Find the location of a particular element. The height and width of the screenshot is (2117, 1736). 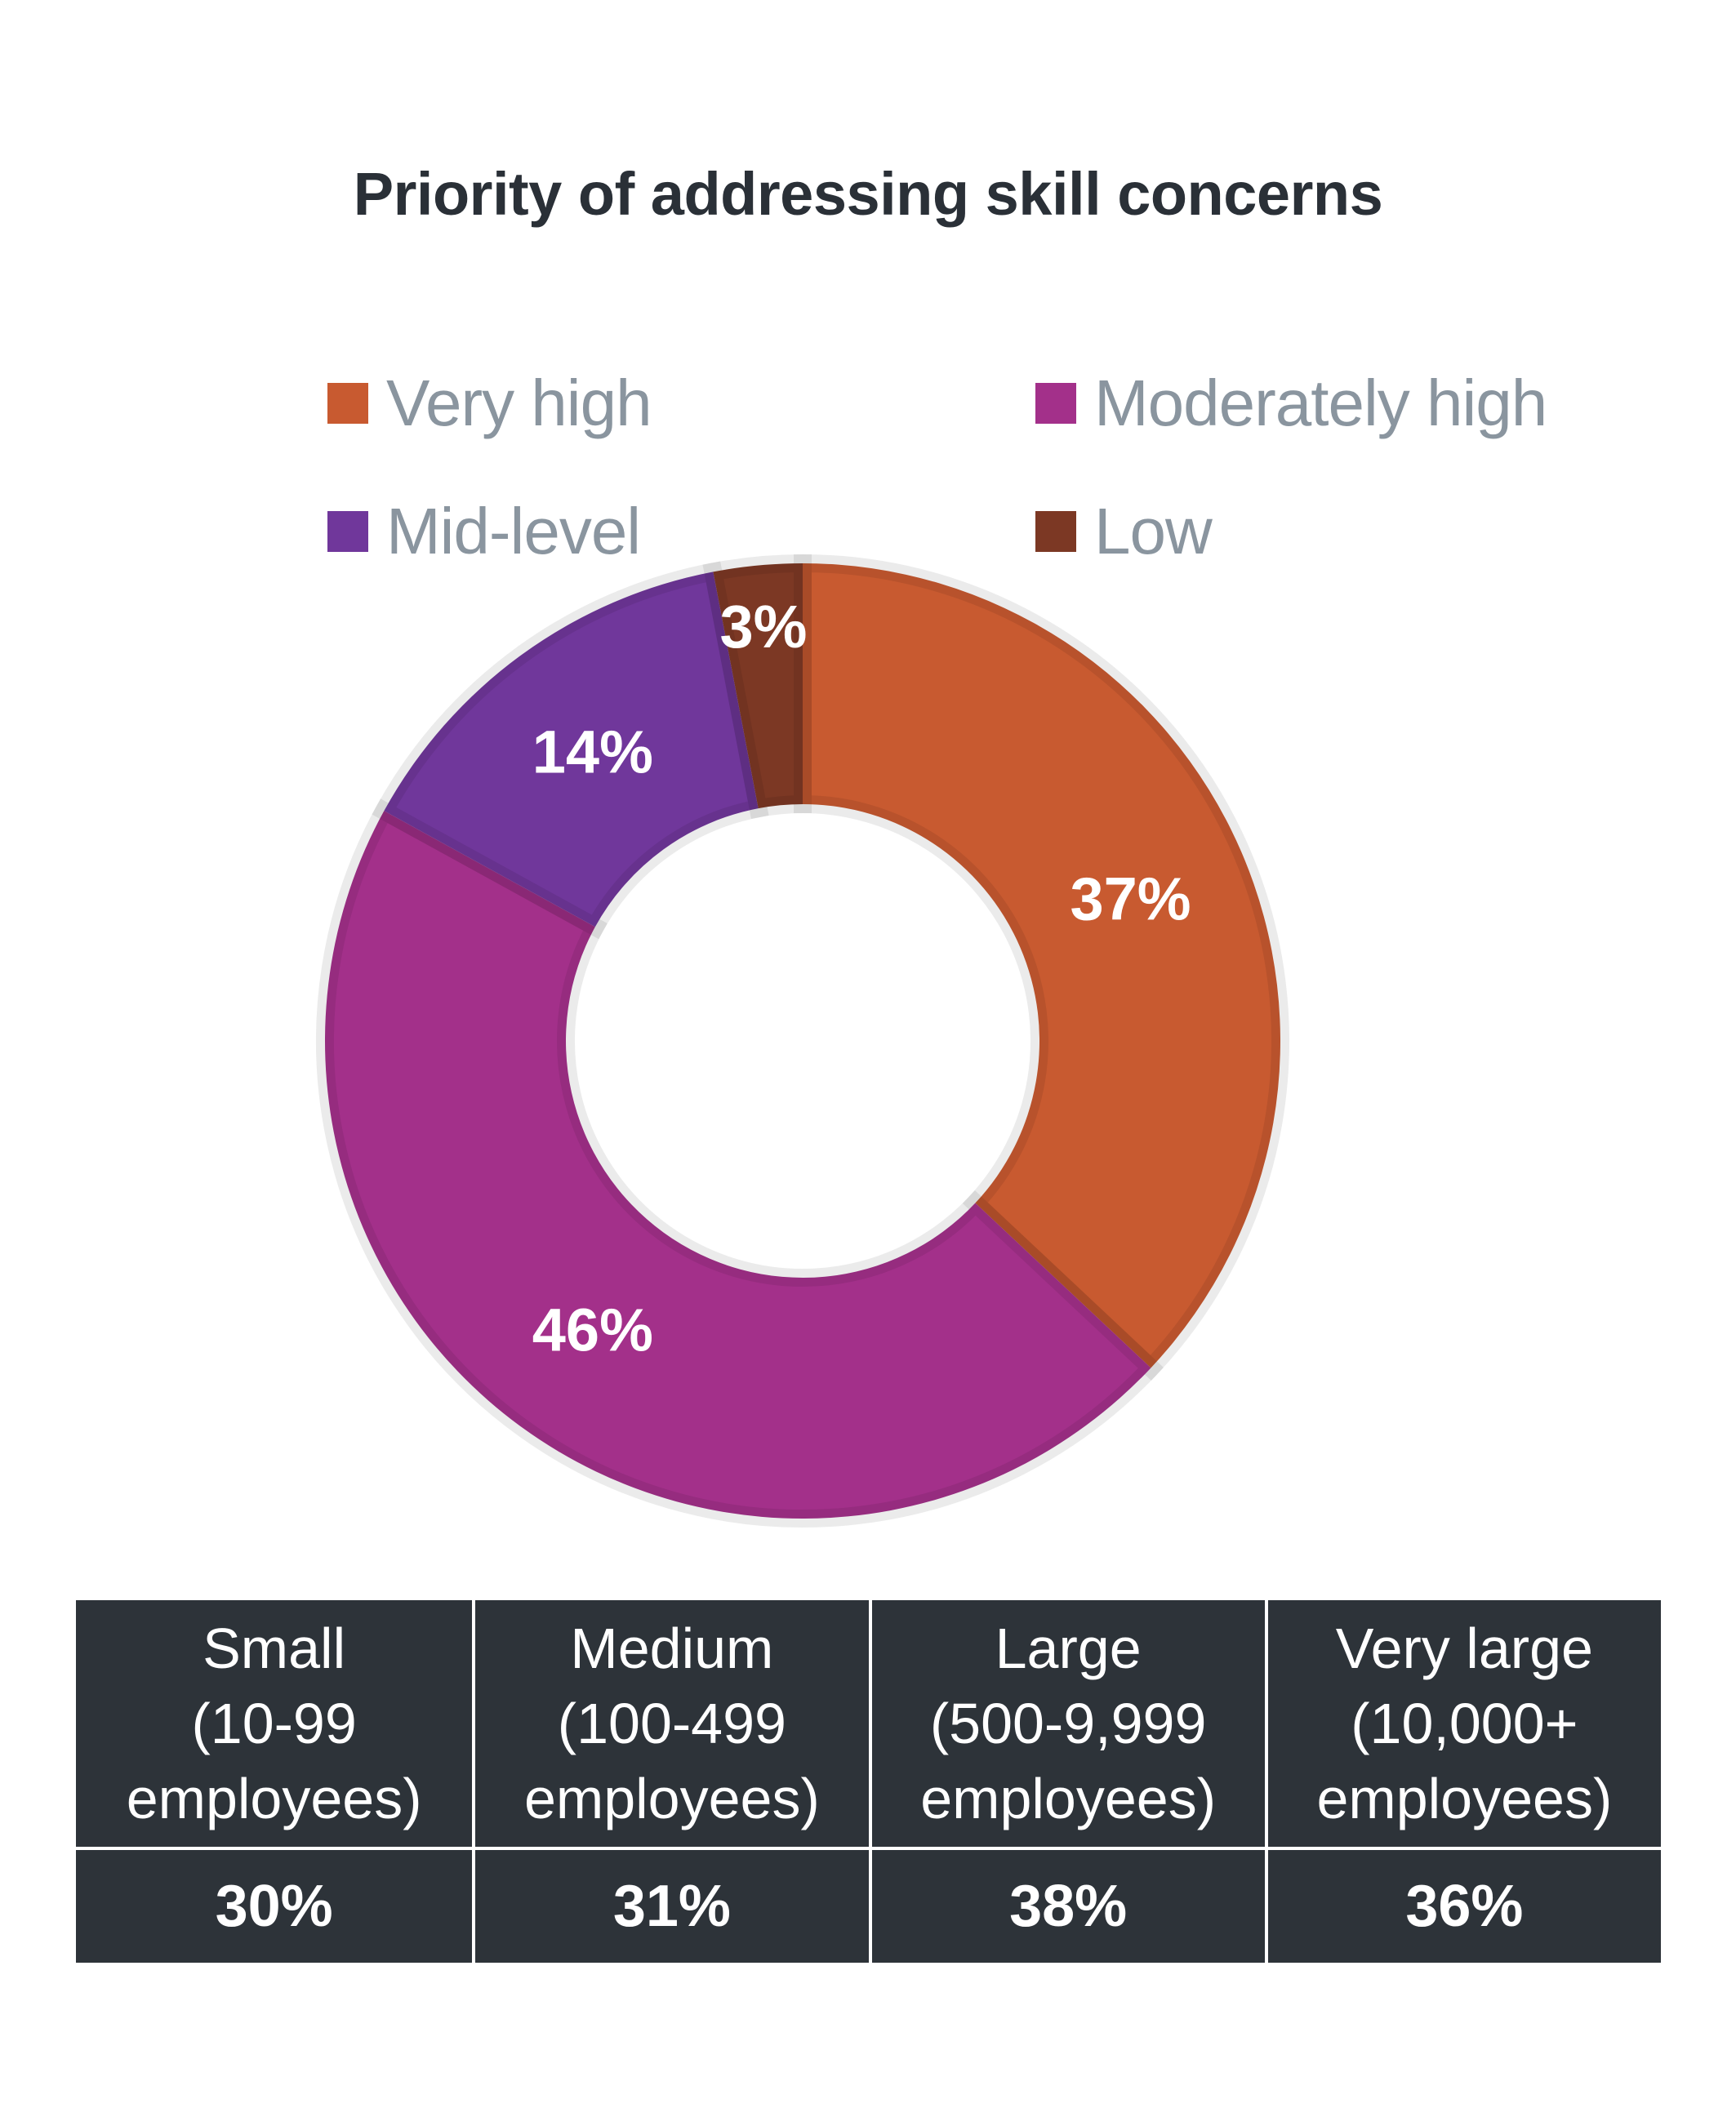

table-value-row: 30% 31% 38% 36% is located at coordinates (868, 1905).